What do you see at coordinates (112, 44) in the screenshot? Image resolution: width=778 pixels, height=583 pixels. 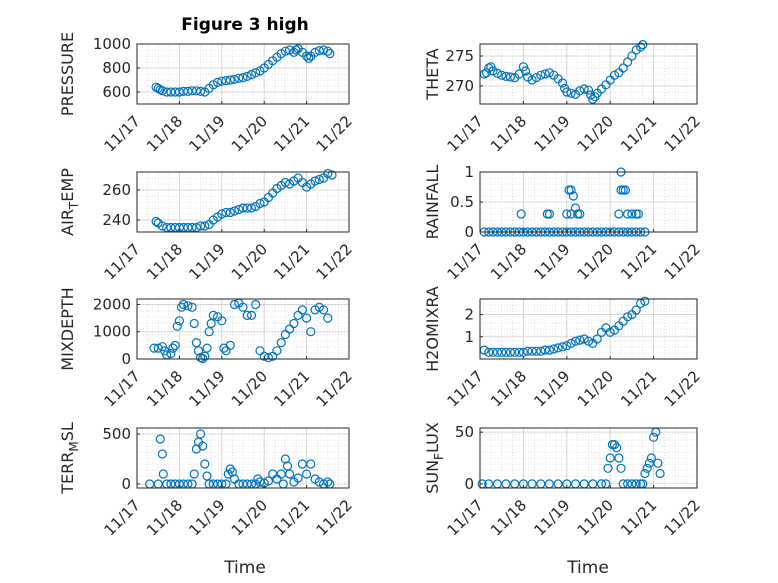 I see `y-tick-label: 1000` at bounding box center [112, 44].